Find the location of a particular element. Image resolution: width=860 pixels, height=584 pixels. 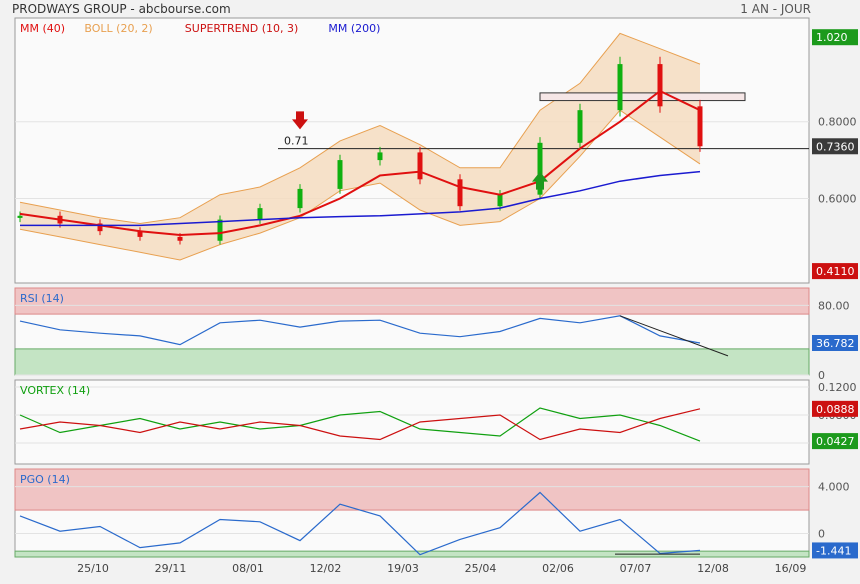

support-line-label: 0.71 is located at coordinates (296, 141).